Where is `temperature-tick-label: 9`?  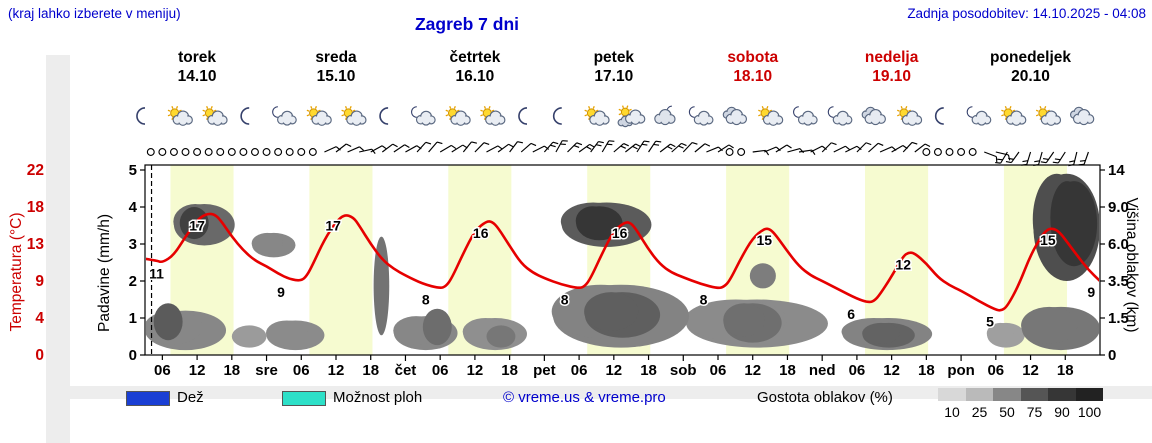 temperature-tick-label: 9 is located at coordinates (39, 281).